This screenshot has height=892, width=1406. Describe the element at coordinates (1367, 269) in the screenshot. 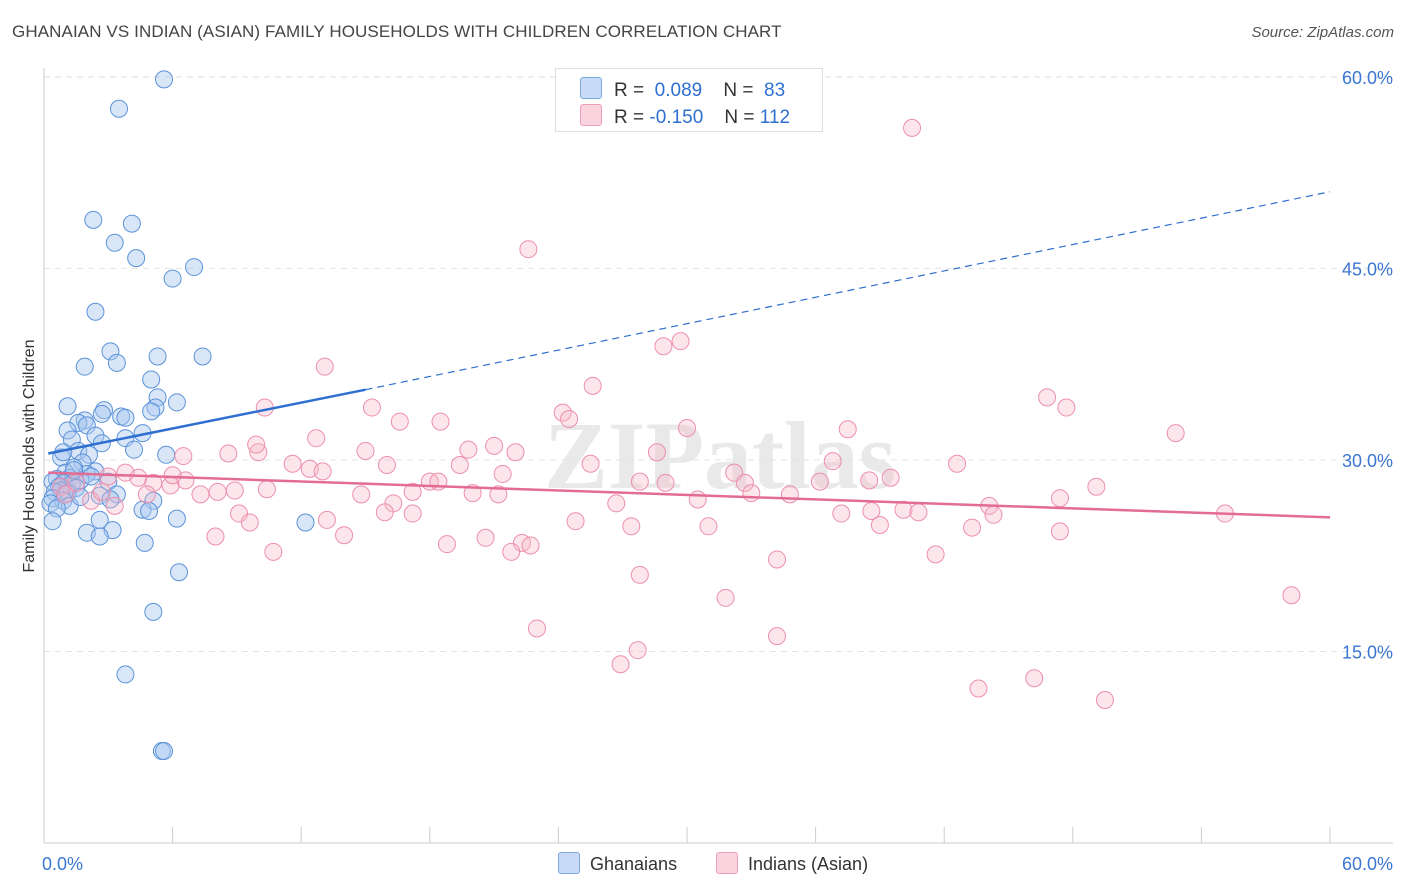

I see `y-tick-label: 45.0%` at that location.